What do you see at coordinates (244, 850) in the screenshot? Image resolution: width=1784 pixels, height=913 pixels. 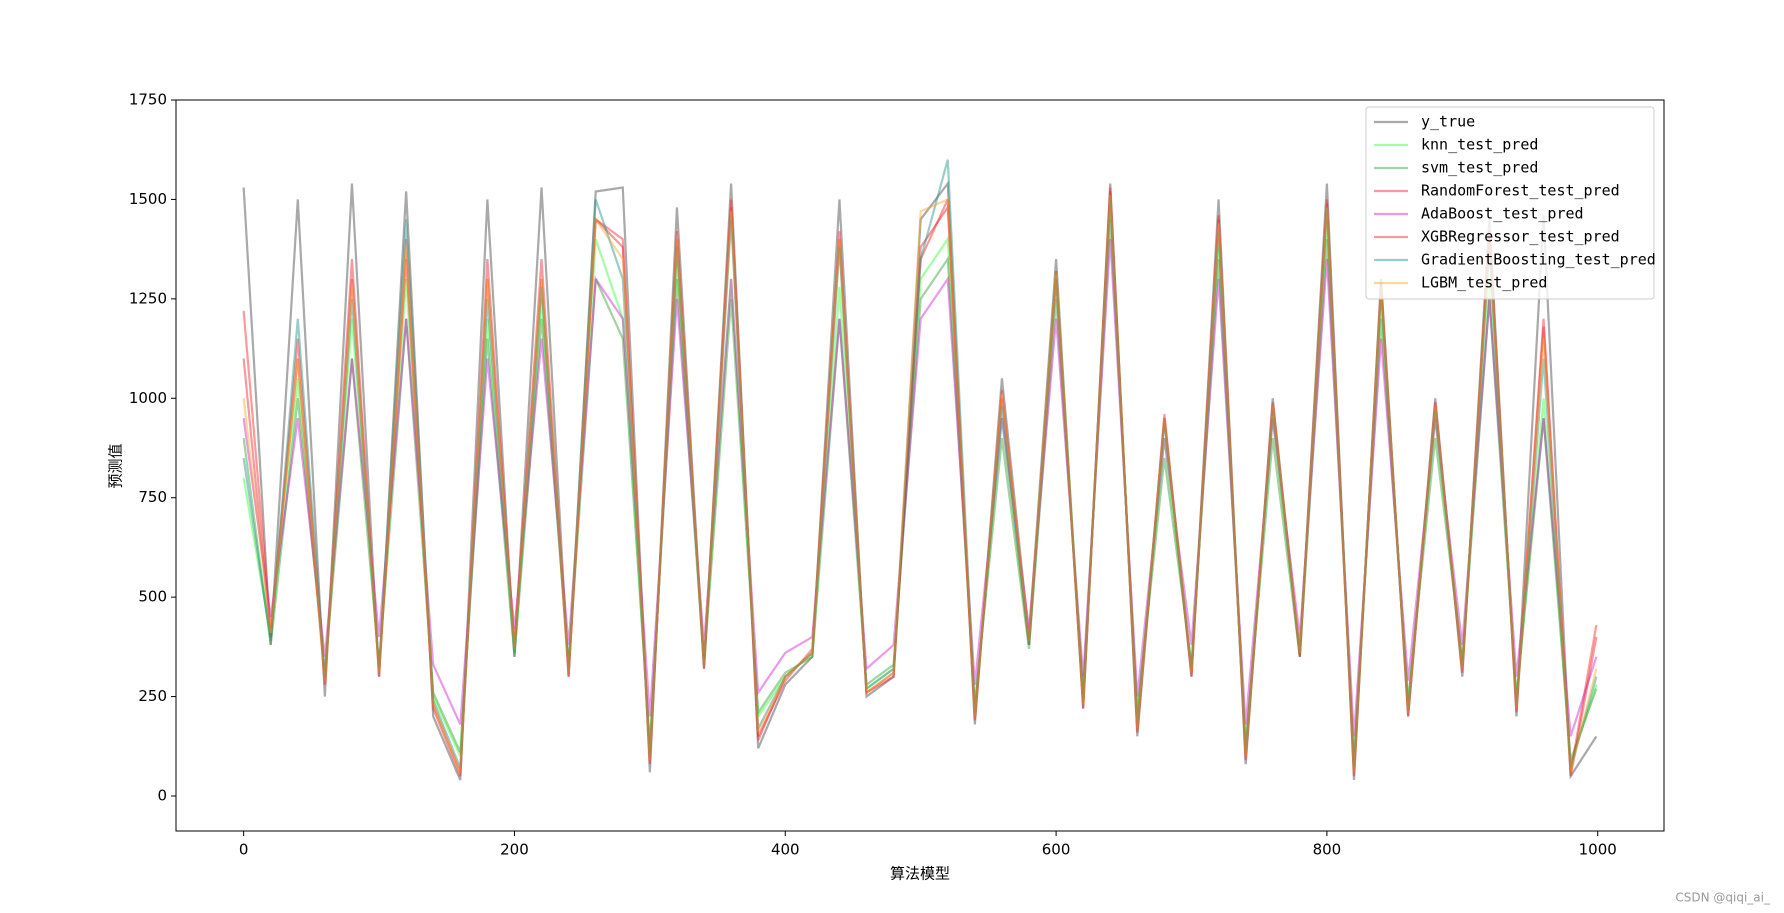 I see `x-tick-label: 0` at bounding box center [244, 850].